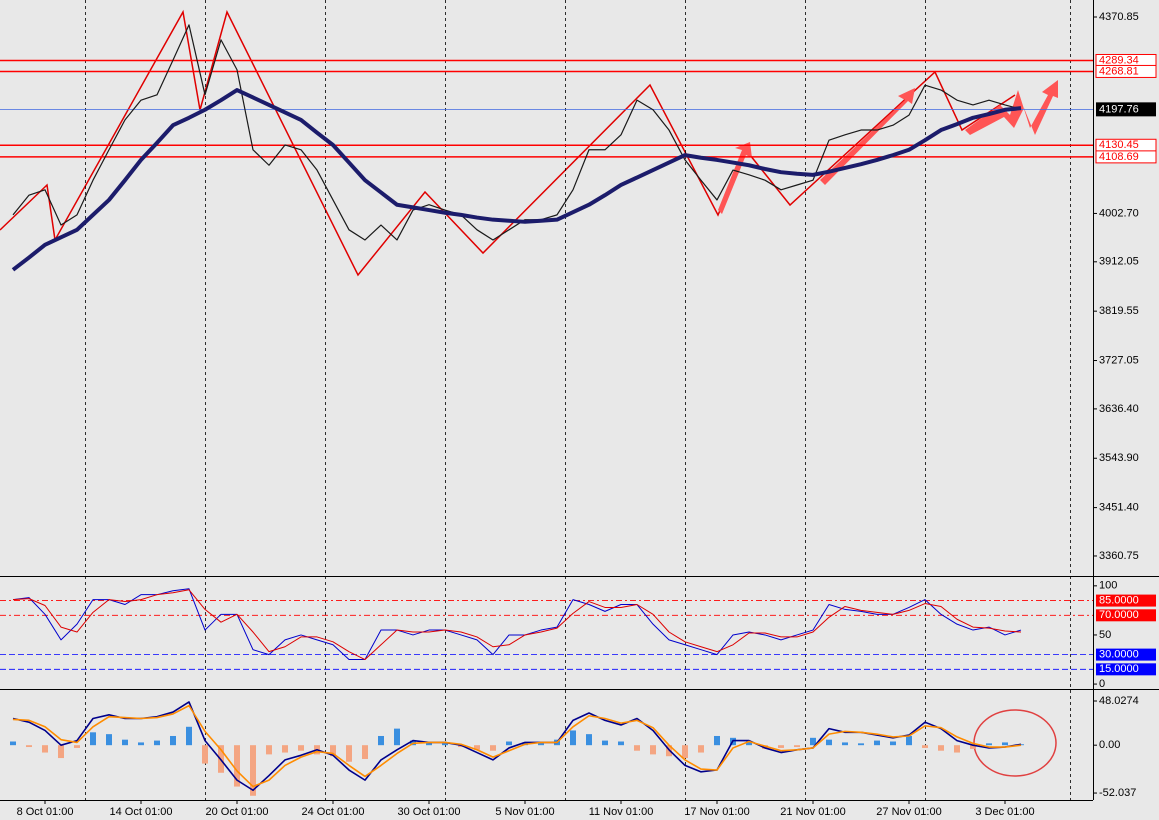 This screenshot has height=820, width=1159. I want to click on x-tick-label: 3 Dec 01:00, so click(1004, 812).